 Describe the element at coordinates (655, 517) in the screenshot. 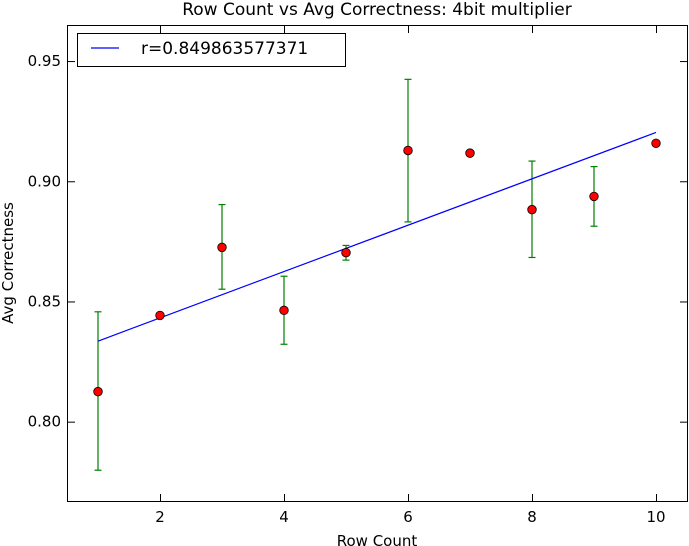

I see `x-tick-label: 10` at that location.